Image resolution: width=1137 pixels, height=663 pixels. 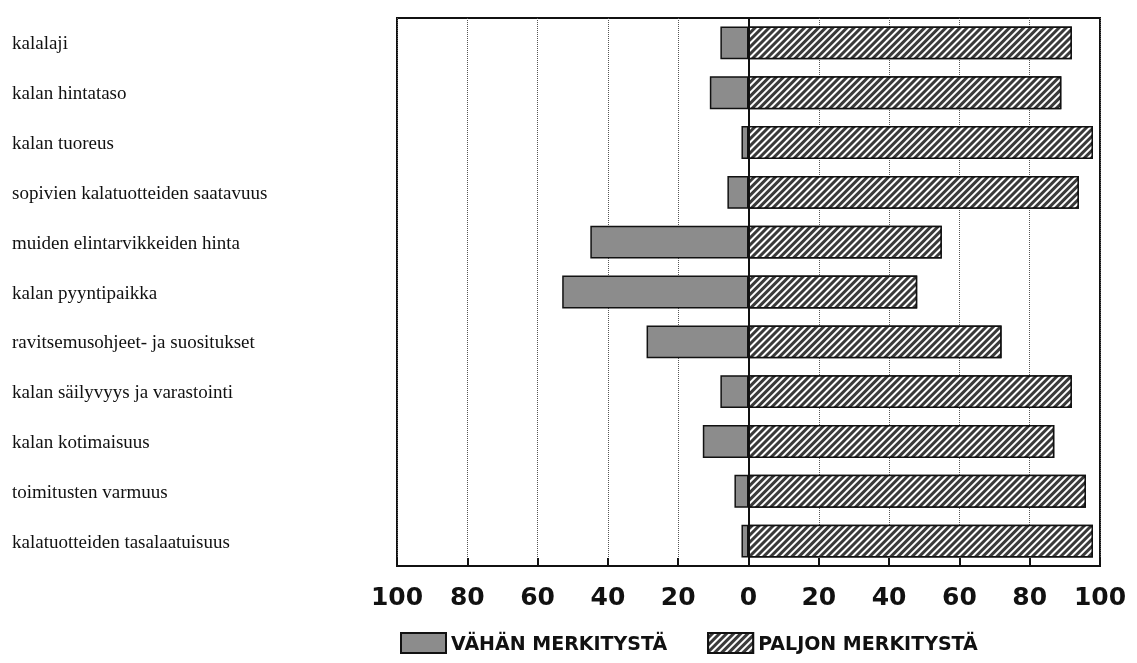 I want to click on x-tick-label: 0, so click(x=748, y=596).